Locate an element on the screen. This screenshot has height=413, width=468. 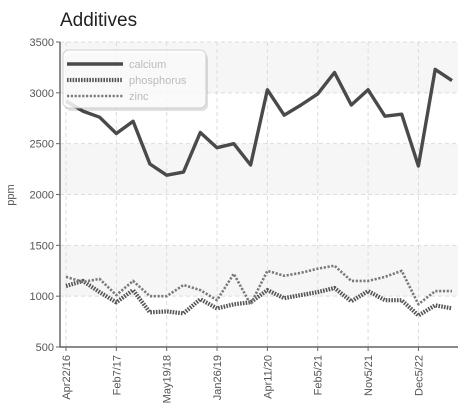
y-tick-label: 2000 is located at coordinates (42, 196).